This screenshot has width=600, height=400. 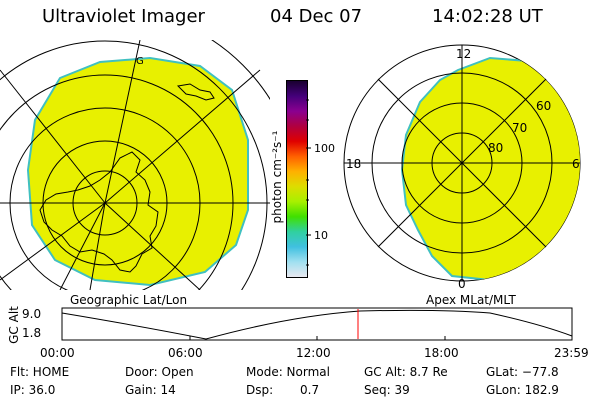 What do you see at coordinates (33, 390) in the screenshot?
I see `ip-status: IP: 36.0` at bounding box center [33, 390].